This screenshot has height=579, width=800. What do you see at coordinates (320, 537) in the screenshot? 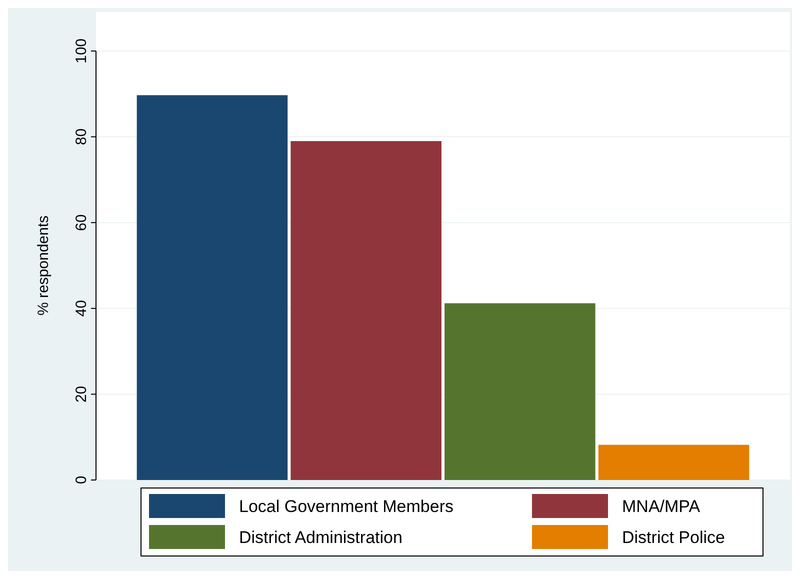
I see `legend-label: District Administration` at bounding box center [320, 537].